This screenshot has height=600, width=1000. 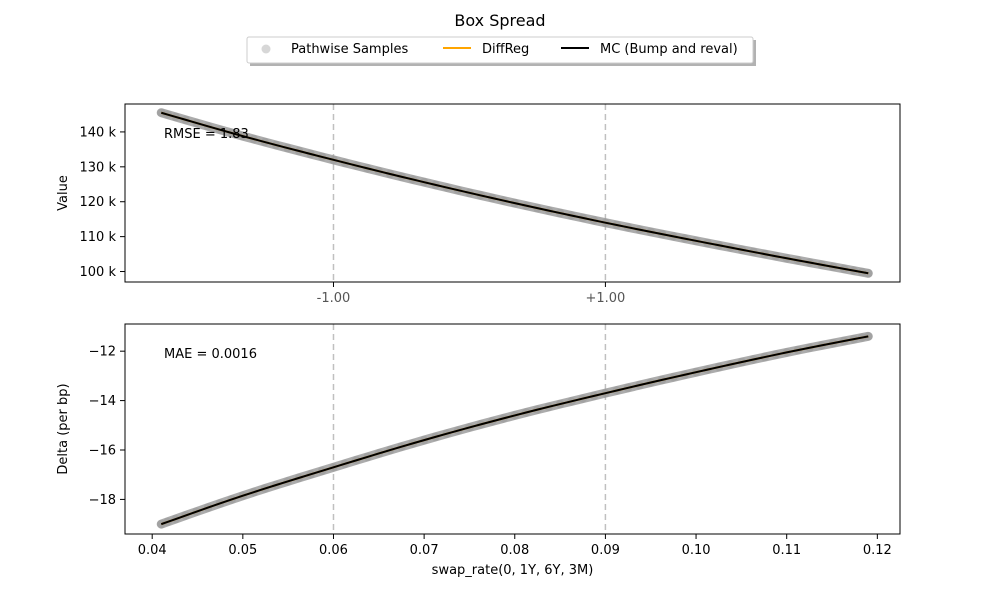 I want to click on top-ytick-label: 120 k, so click(x=98, y=202).